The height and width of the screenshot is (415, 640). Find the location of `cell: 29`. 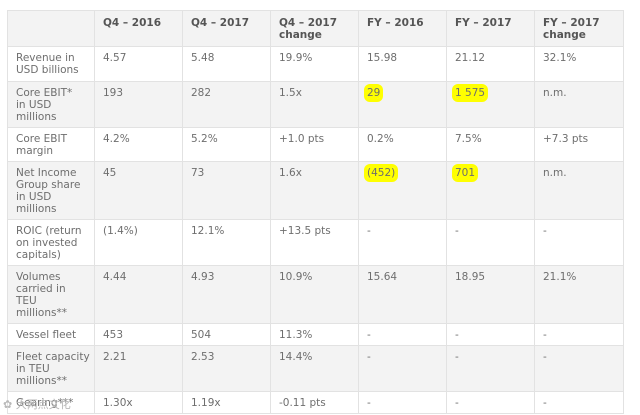

cell: 29 is located at coordinates (403, 105).